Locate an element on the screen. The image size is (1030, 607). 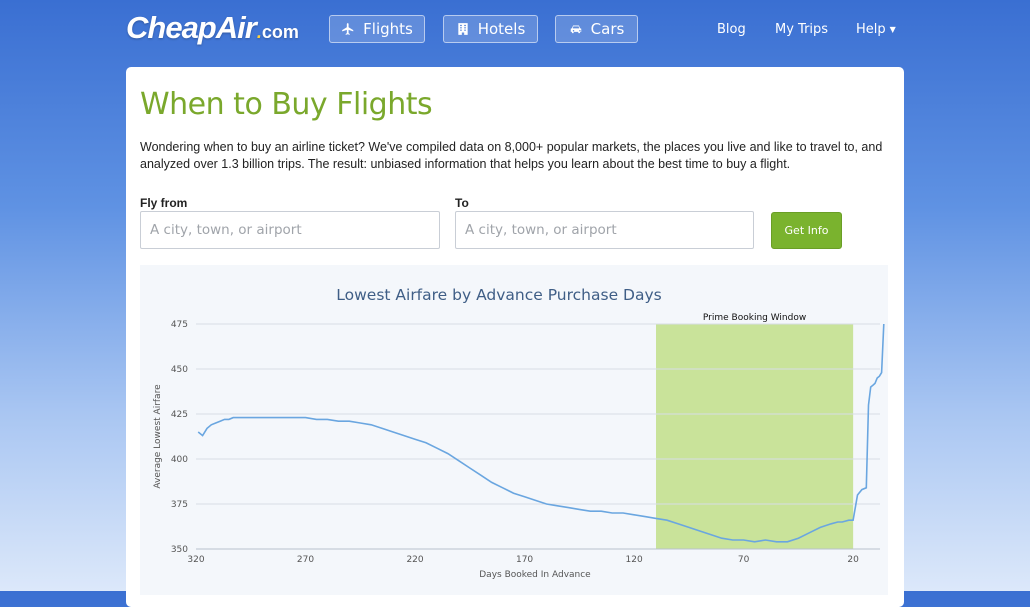
y-tick-label: 400 is located at coordinates (179, 460).